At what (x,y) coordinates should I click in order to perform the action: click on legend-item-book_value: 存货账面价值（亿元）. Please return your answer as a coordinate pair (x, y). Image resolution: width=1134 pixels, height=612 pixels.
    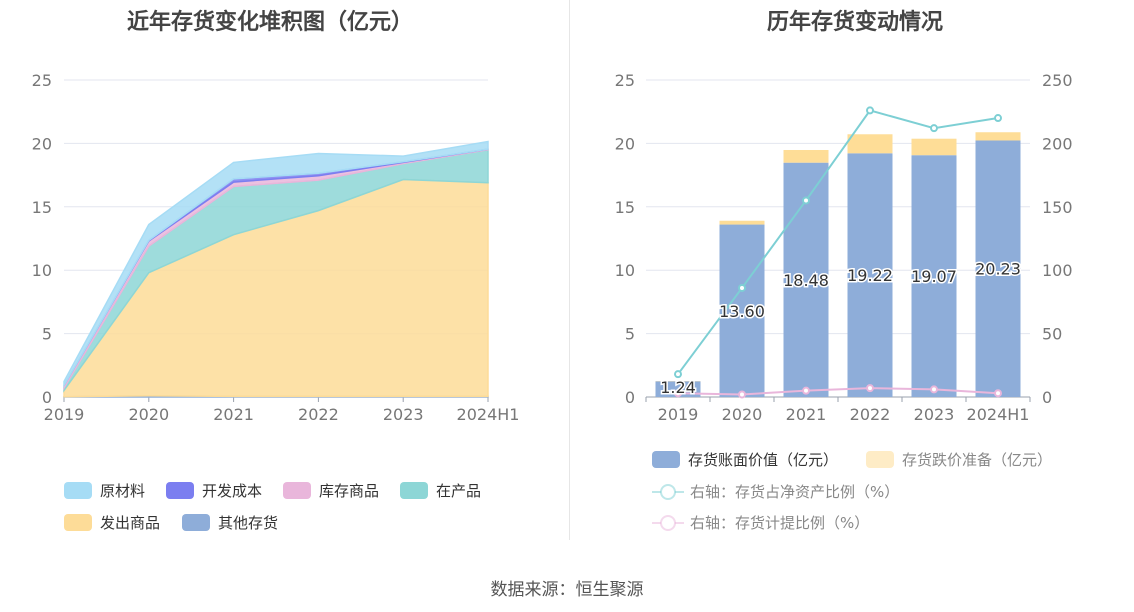
    Looking at the image, I should click on (745, 459).